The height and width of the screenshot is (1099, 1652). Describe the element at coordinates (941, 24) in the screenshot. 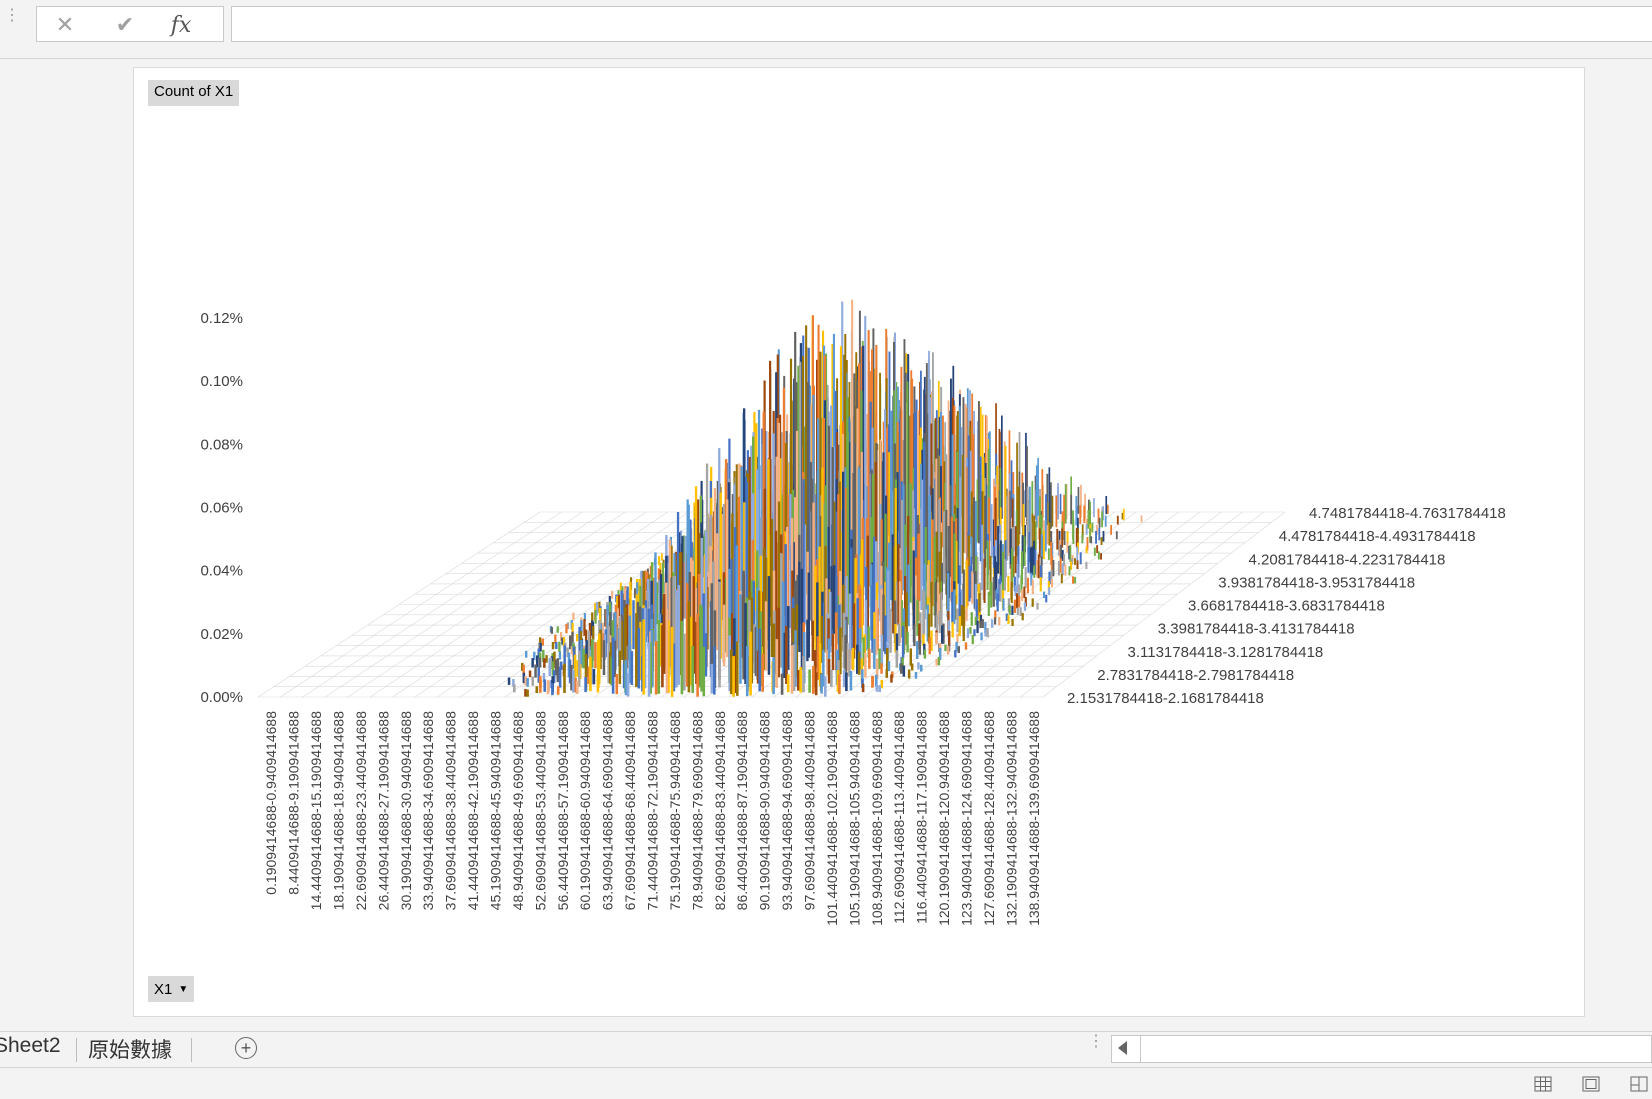

I see `formula-input` at that location.